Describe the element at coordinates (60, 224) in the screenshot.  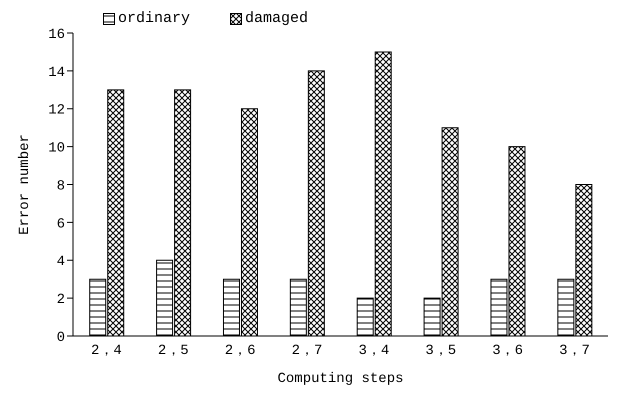
I see `y-tick-label: 6` at that location.